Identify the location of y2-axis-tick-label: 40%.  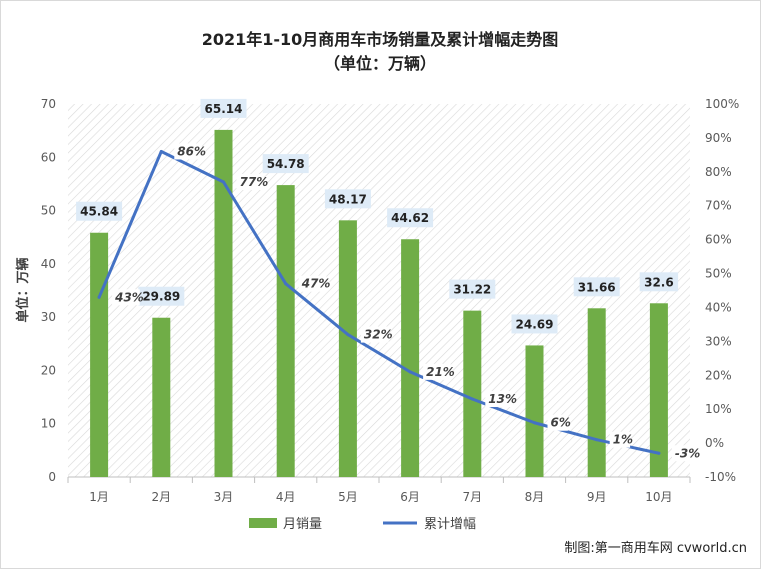
(718, 307).